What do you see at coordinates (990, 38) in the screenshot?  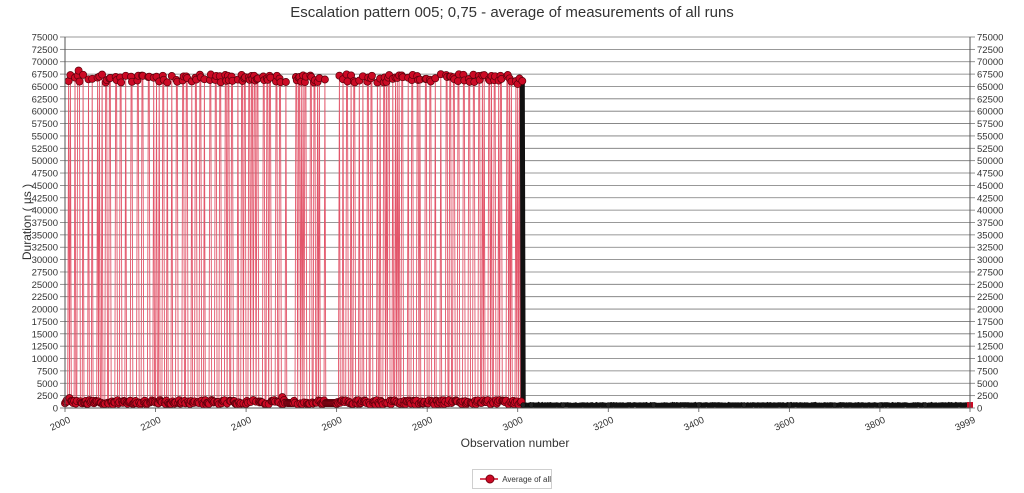 I see `y-tick-label-right: 75000` at bounding box center [990, 38].